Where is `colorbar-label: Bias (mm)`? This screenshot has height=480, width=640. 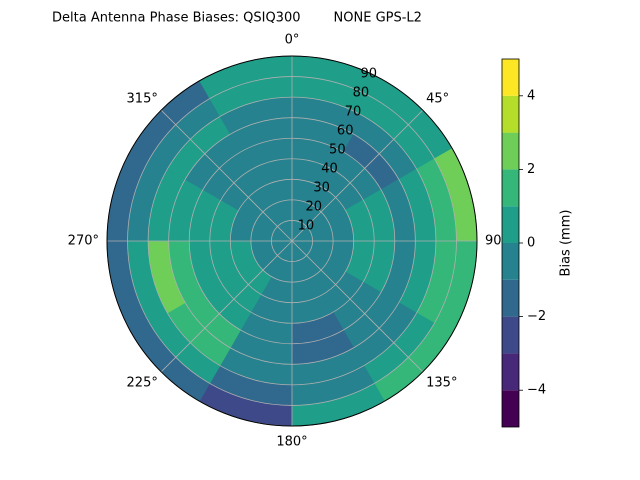
colorbar-label: Bias (mm) is located at coordinates (566, 243).